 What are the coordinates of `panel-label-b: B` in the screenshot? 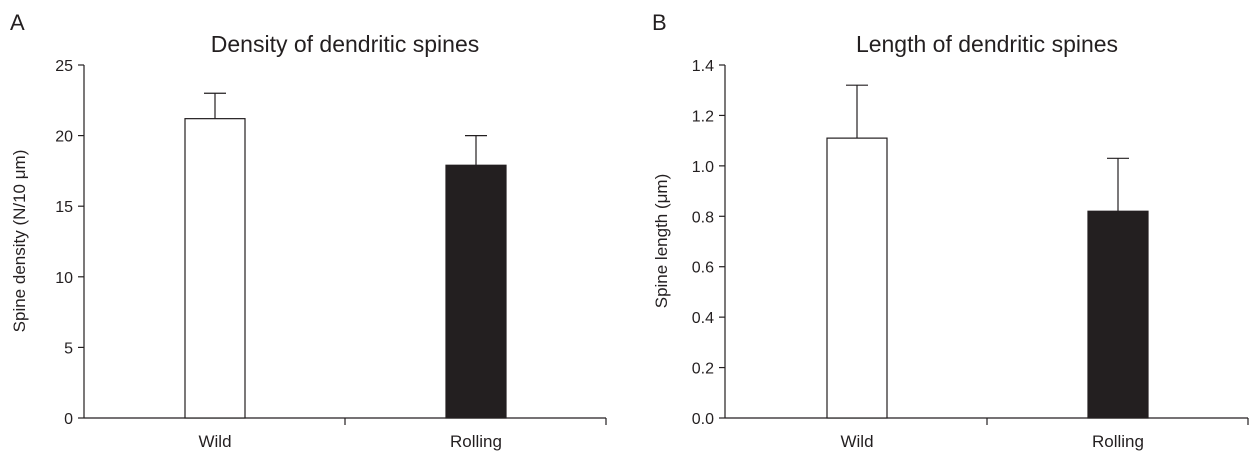 It's located at (659, 22).